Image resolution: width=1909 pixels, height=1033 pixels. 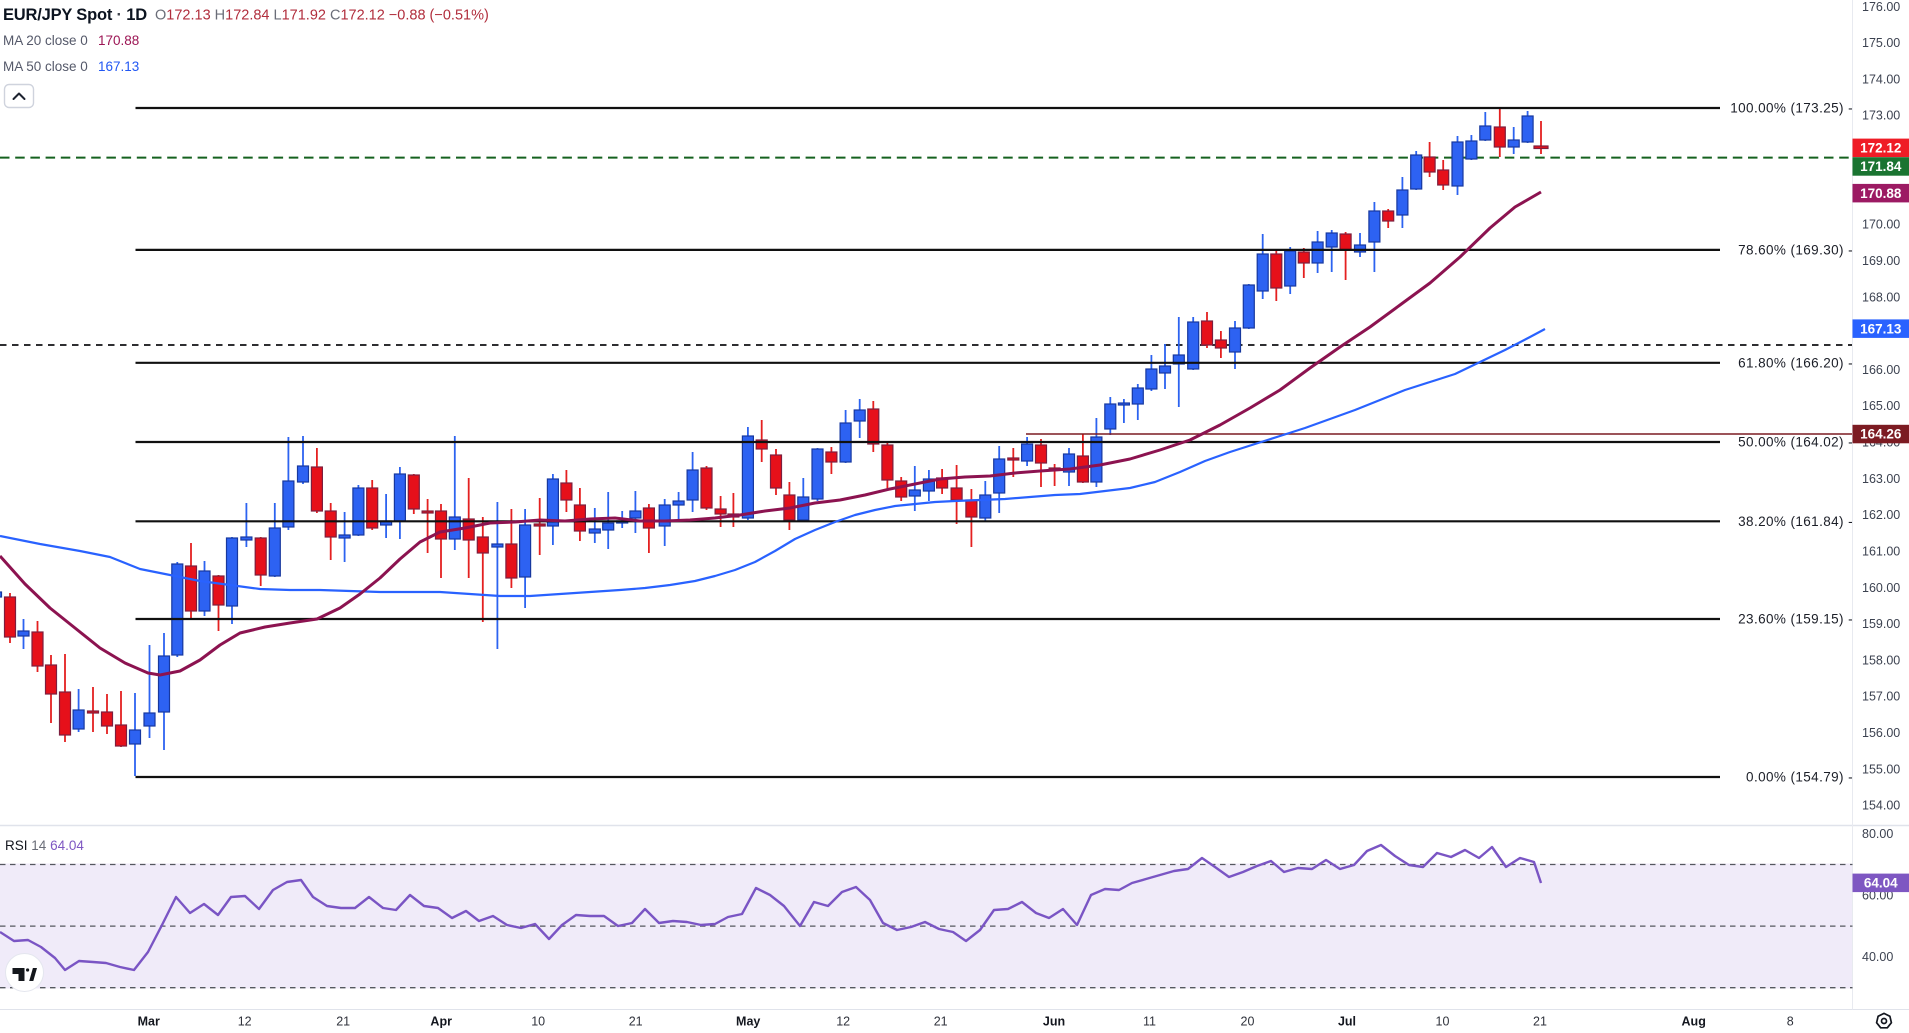 What do you see at coordinates (441, 1022) in the screenshot?
I see `svg-text: Apr` at bounding box center [441, 1022].